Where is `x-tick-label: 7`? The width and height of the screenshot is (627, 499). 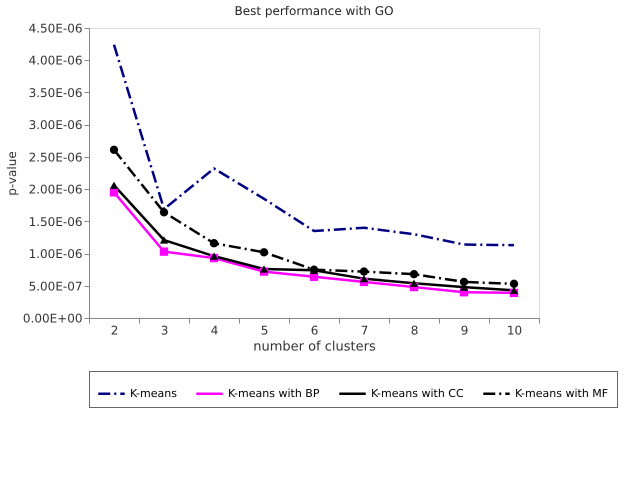 x-tick-label: 7 is located at coordinates (364, 331).